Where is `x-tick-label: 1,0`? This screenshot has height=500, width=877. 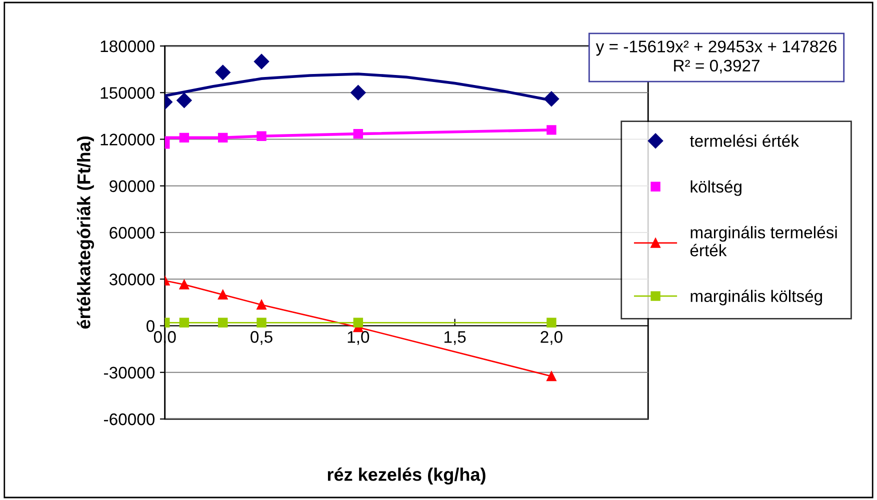 x-tick-label: 1,0 is located at coordinates (359, 338).